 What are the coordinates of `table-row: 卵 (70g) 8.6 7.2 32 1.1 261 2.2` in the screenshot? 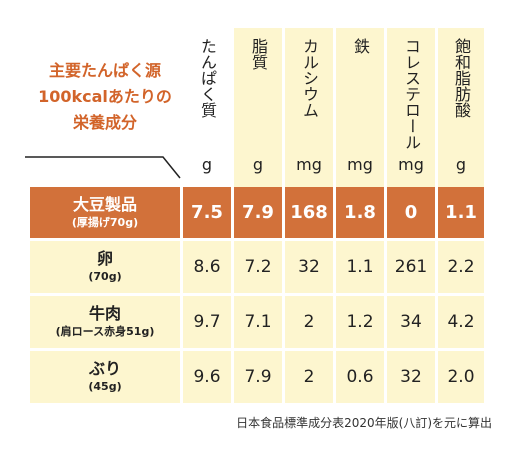 It's located at (257, 267).